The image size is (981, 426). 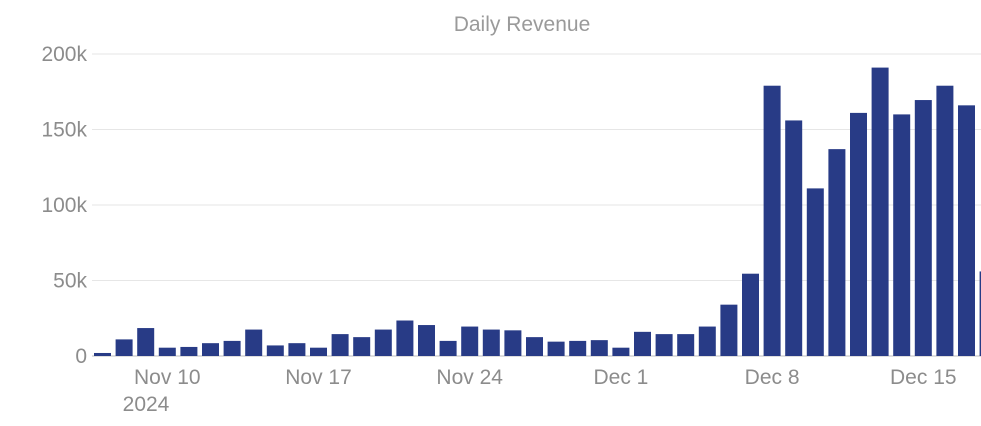 I want to click on x-tick-label-dec-1: Dec 1, so click(x=620, y=377).